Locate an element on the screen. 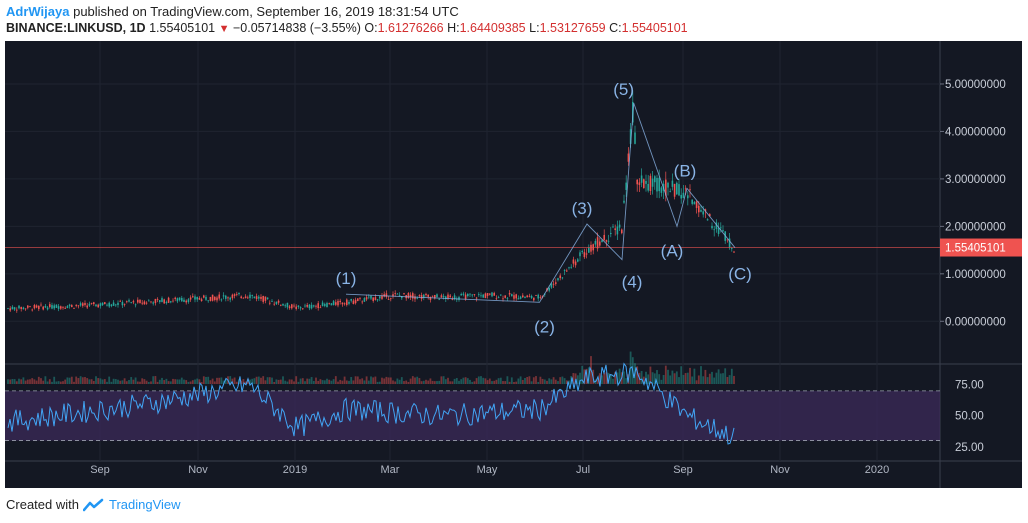  author-name: AdrWijaya is located at coordinates (38, 11).